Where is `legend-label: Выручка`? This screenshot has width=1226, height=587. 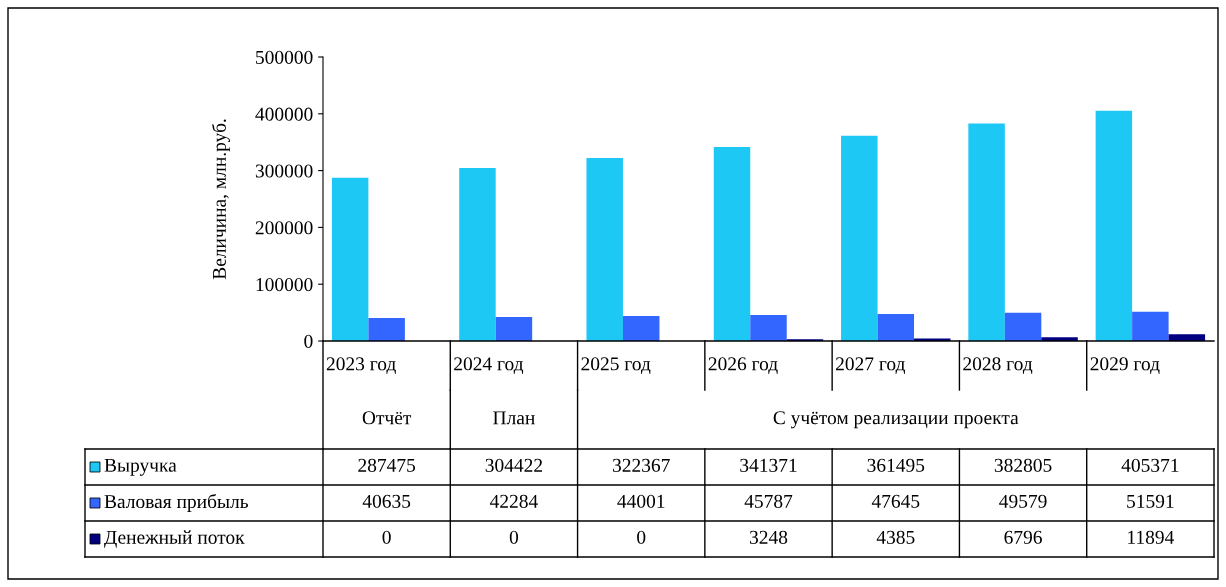 legend-label: Выручка is located at coordinates (140, 467).